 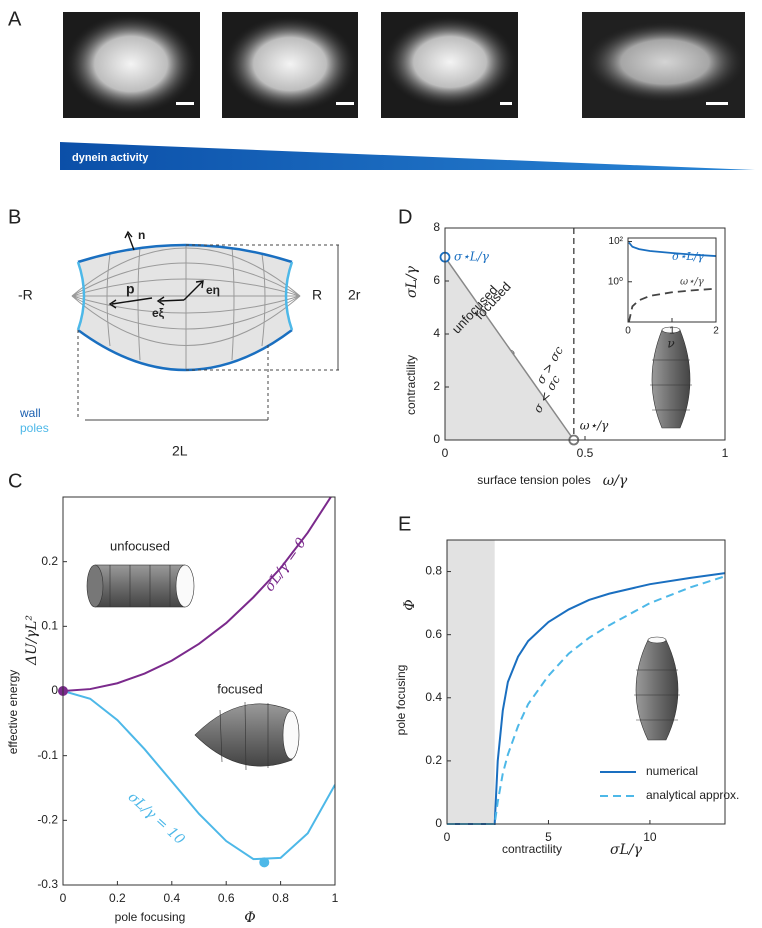 What do you see at coordinates (404, 524) in the screenshot?
I see `panel-label: E` at bounding box center [404, 524].